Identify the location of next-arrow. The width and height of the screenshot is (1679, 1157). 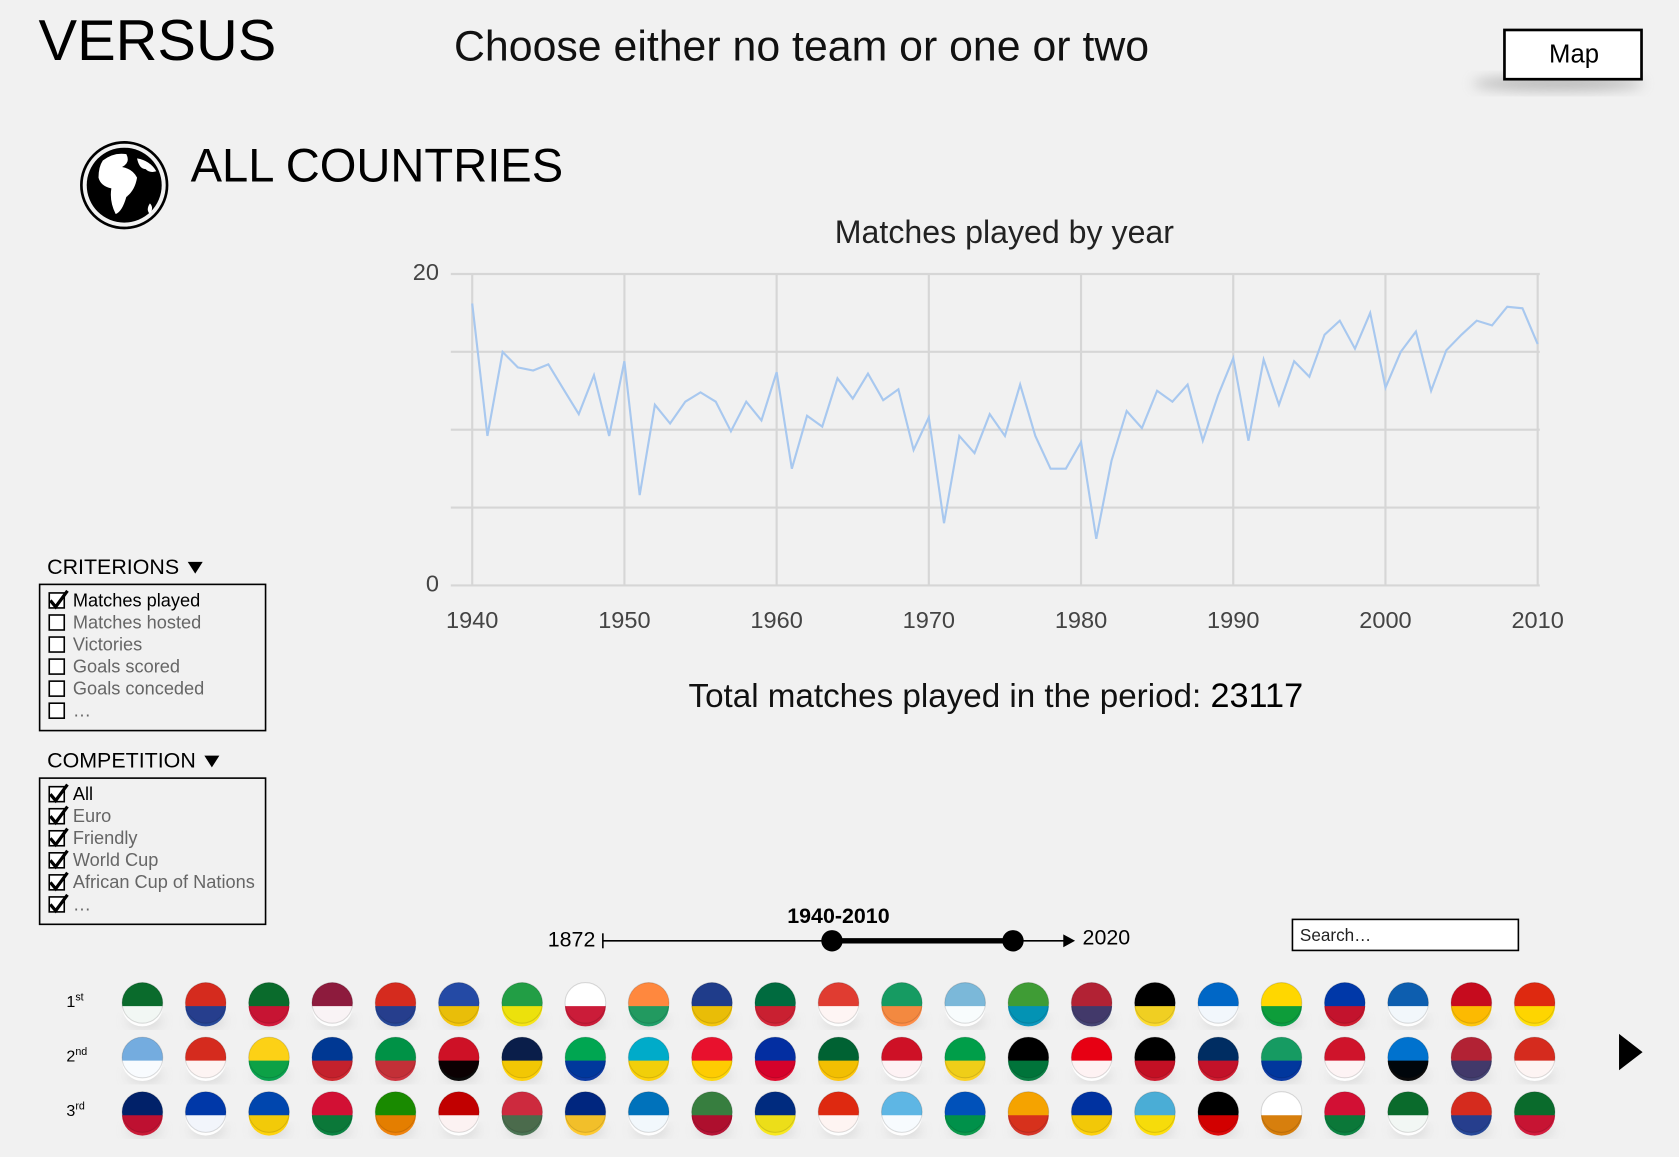
(1631, 1052).